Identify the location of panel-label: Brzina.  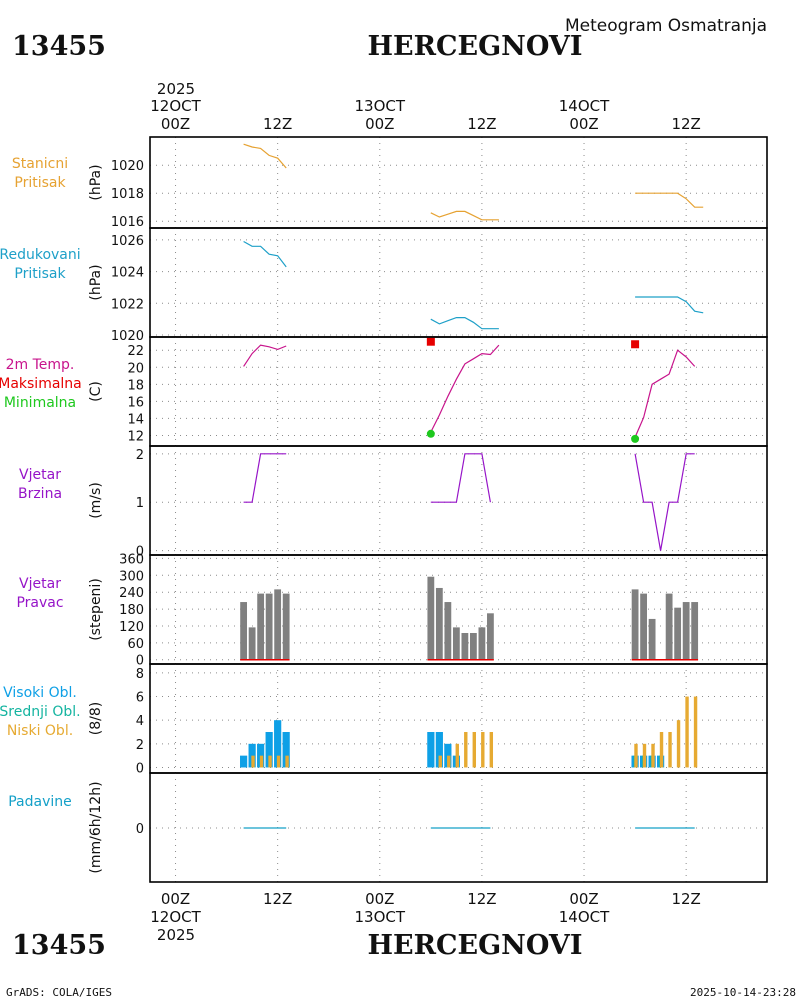
(40, 494).